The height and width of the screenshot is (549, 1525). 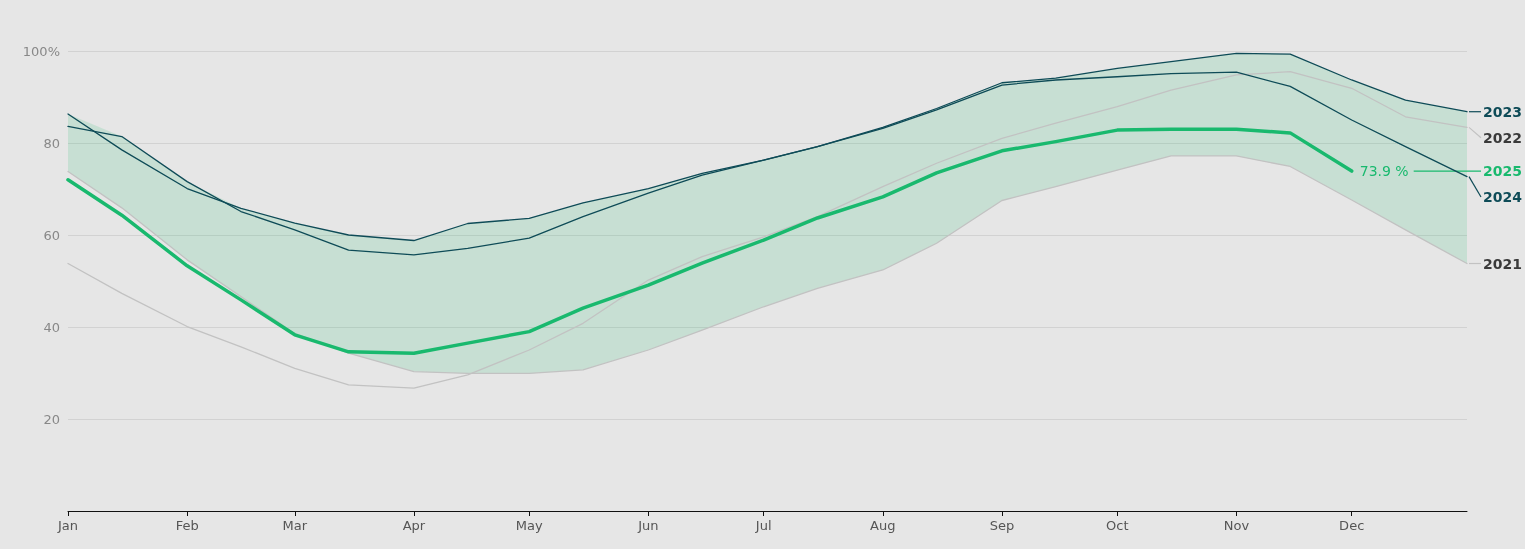 What do you see at coordinates (1502, 263) in the screenshot?
I see `legend-label: 2021` at bounding box center [1502, 263].